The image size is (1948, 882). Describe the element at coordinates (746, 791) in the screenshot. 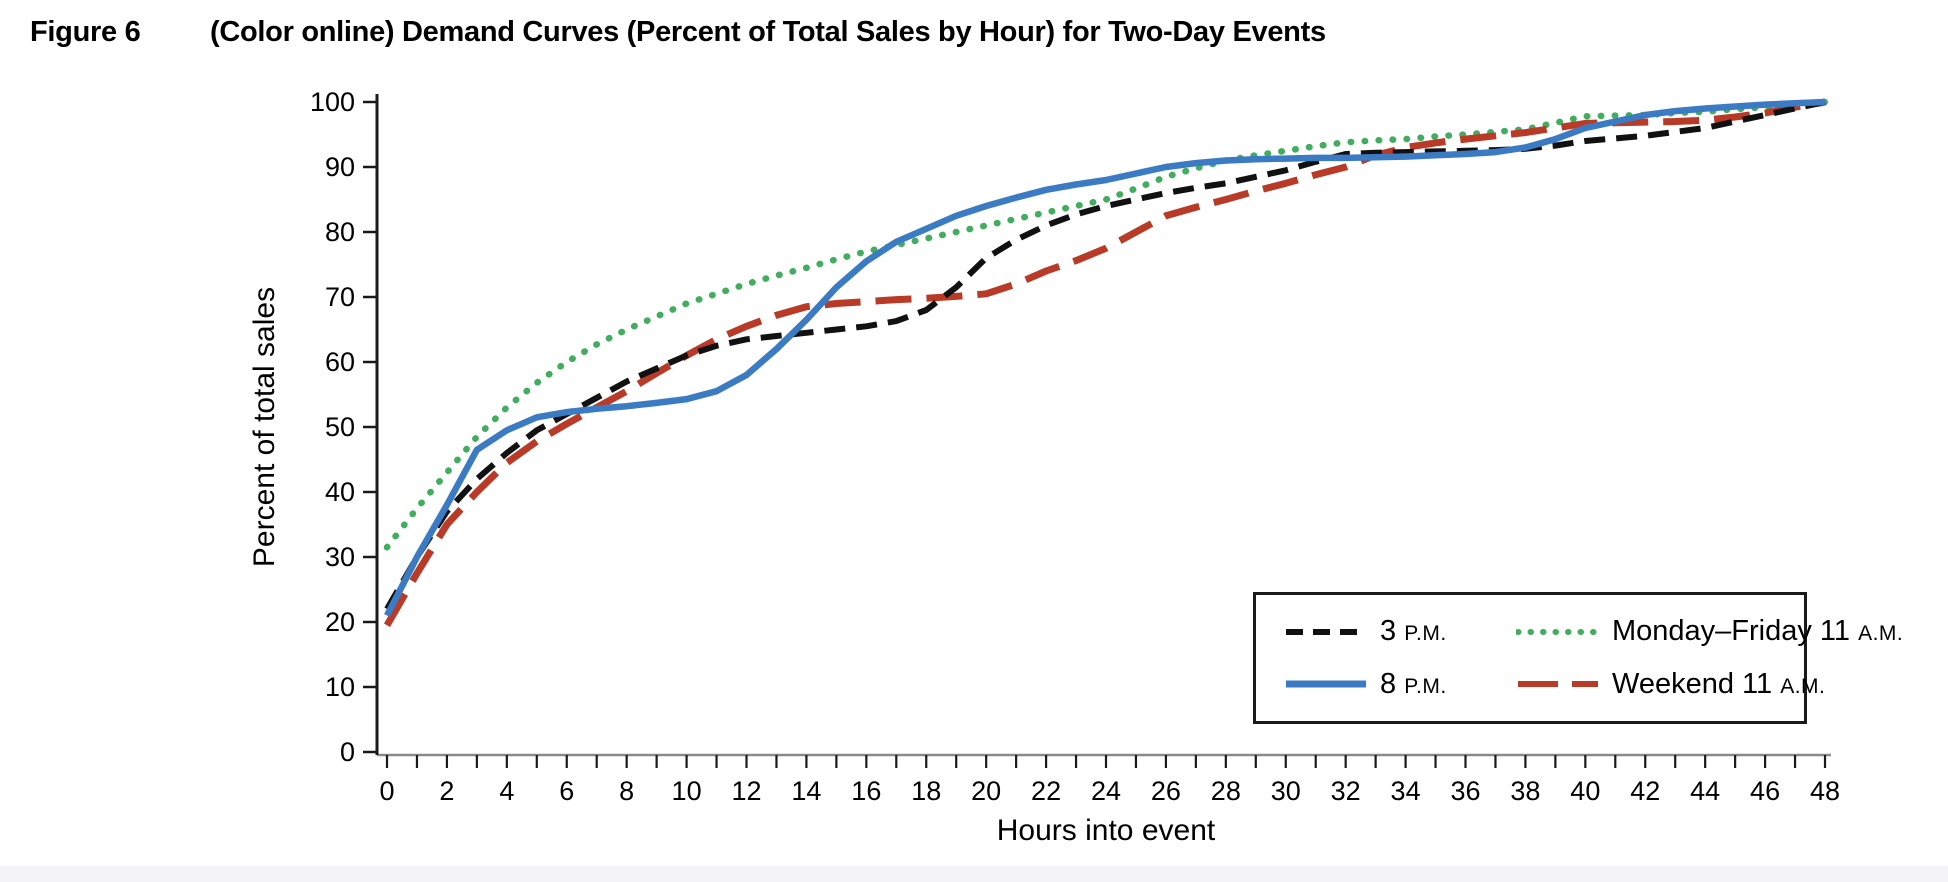

I see `x-tick-label: 12` at that location.